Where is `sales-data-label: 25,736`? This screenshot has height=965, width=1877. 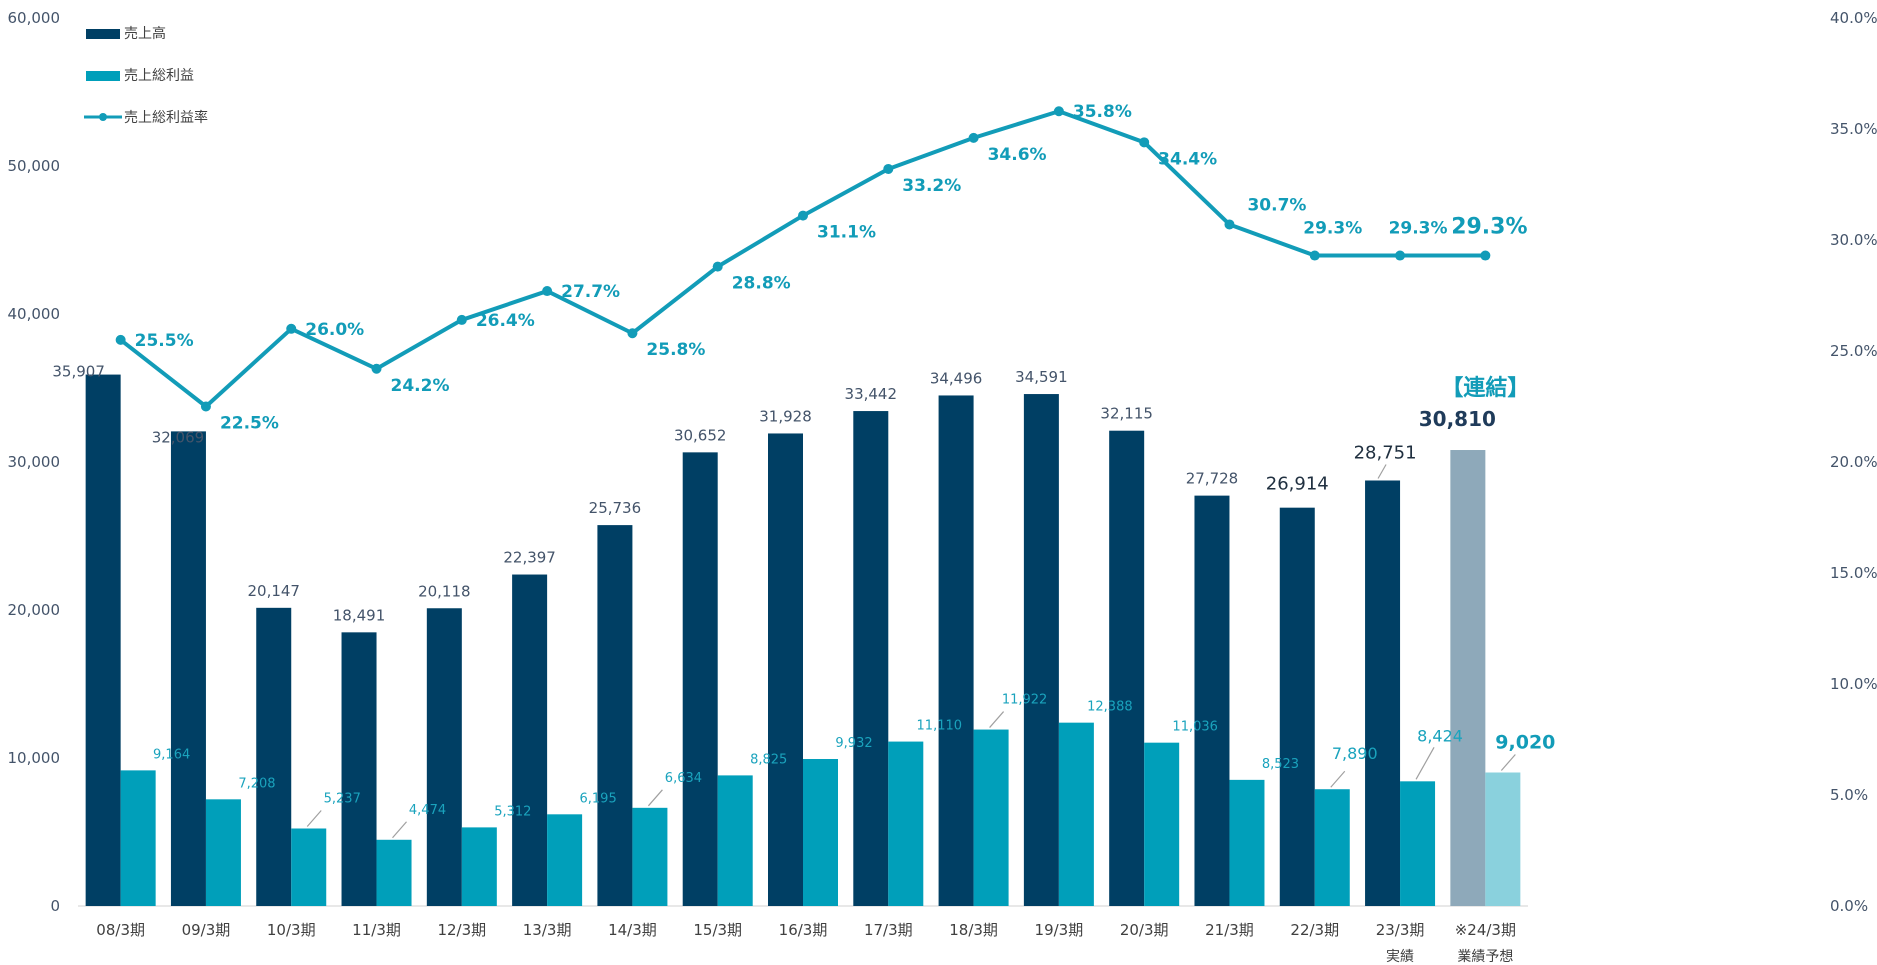
sales-data-label: 25,736 is located at coordinates (615, 508).